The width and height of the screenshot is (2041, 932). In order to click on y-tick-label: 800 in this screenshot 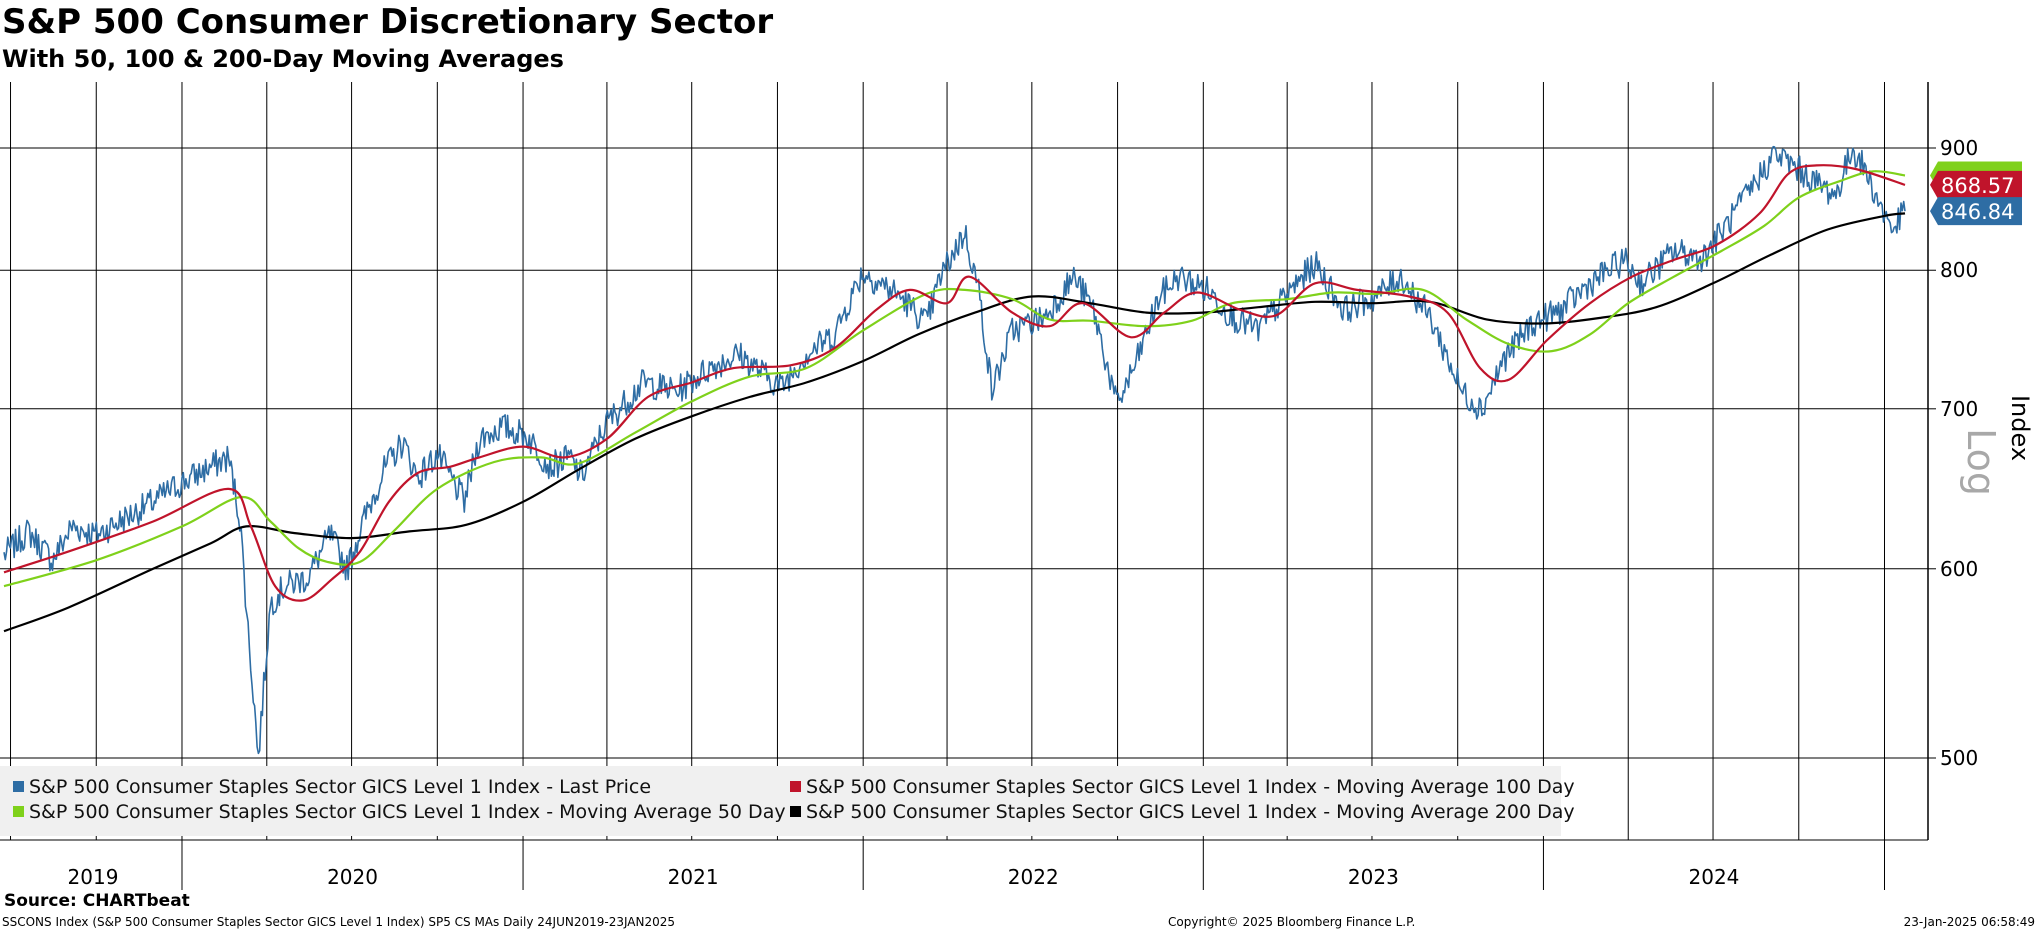, I will do `click(1959, 270)`.